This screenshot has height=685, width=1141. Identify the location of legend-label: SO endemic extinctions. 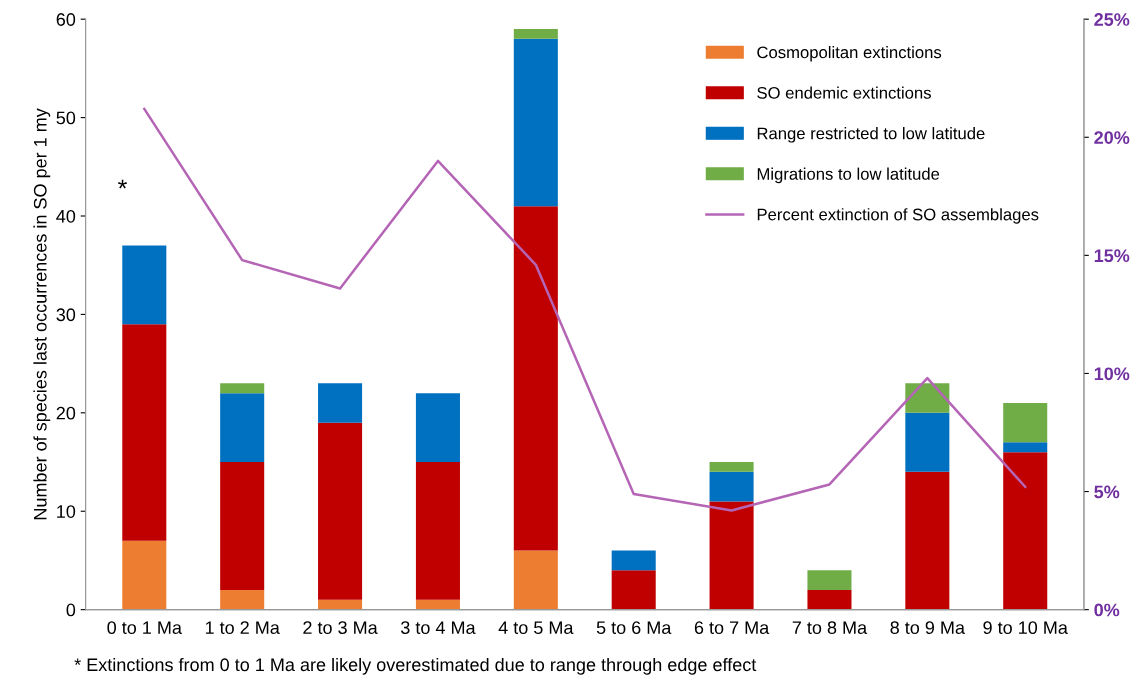
(844, 92).